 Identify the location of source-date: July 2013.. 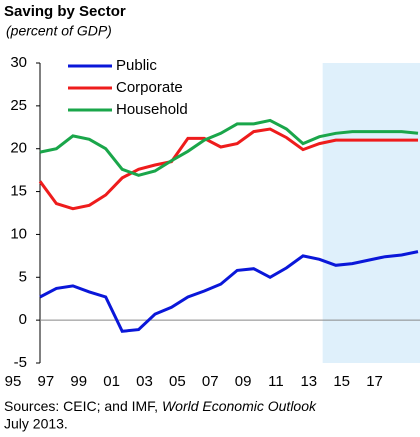
(36, 424).